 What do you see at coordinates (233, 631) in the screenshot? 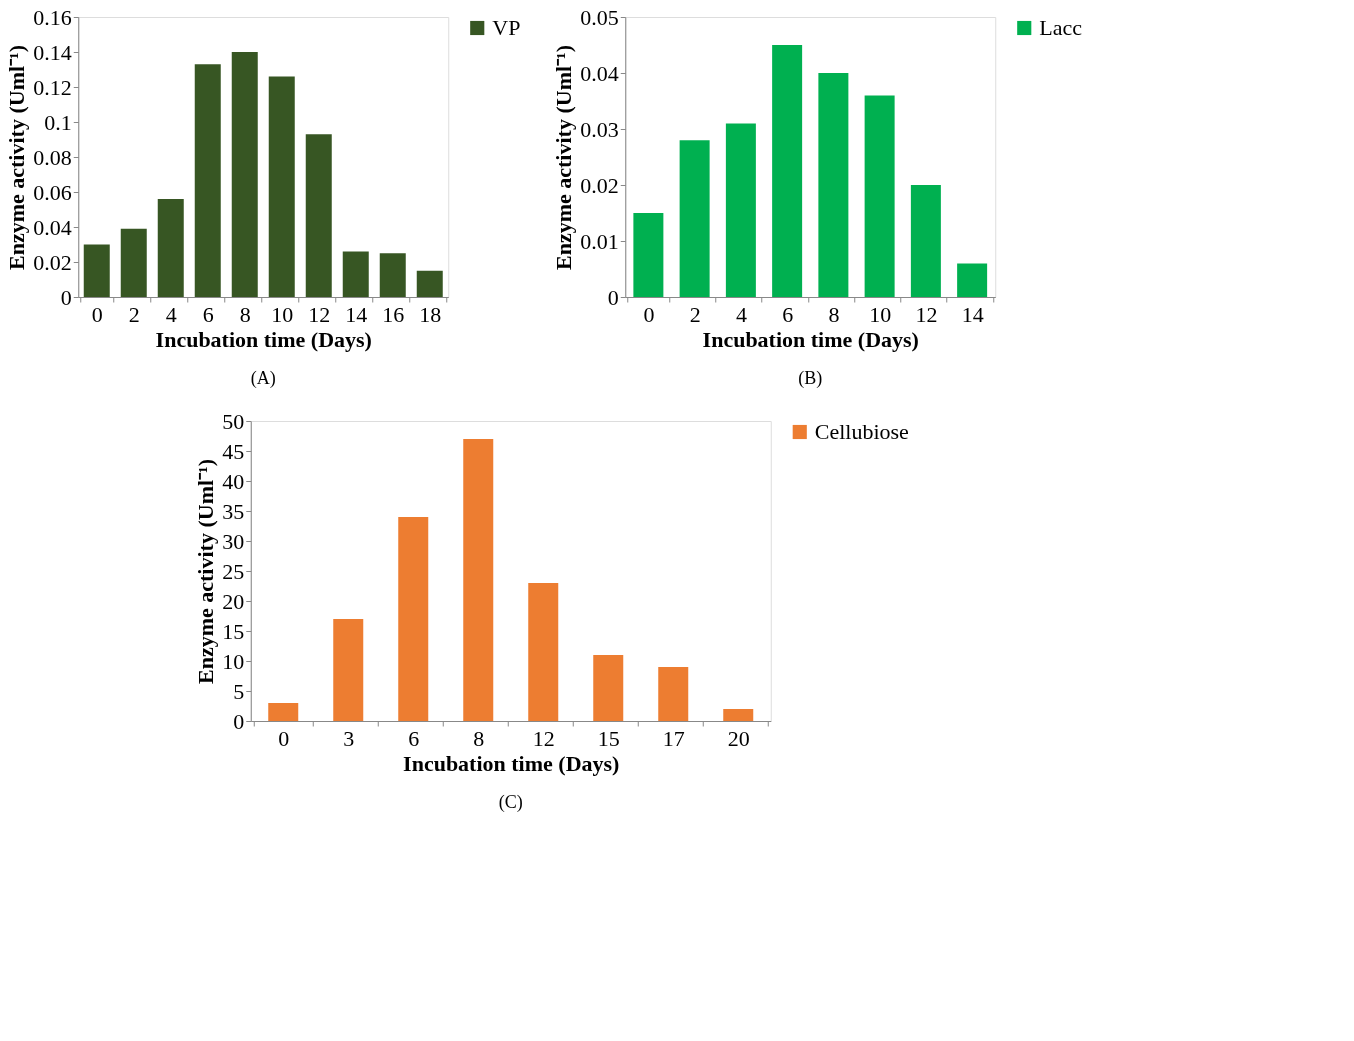
I see `y-tick-label: 15` at bounding box center [233, 631].